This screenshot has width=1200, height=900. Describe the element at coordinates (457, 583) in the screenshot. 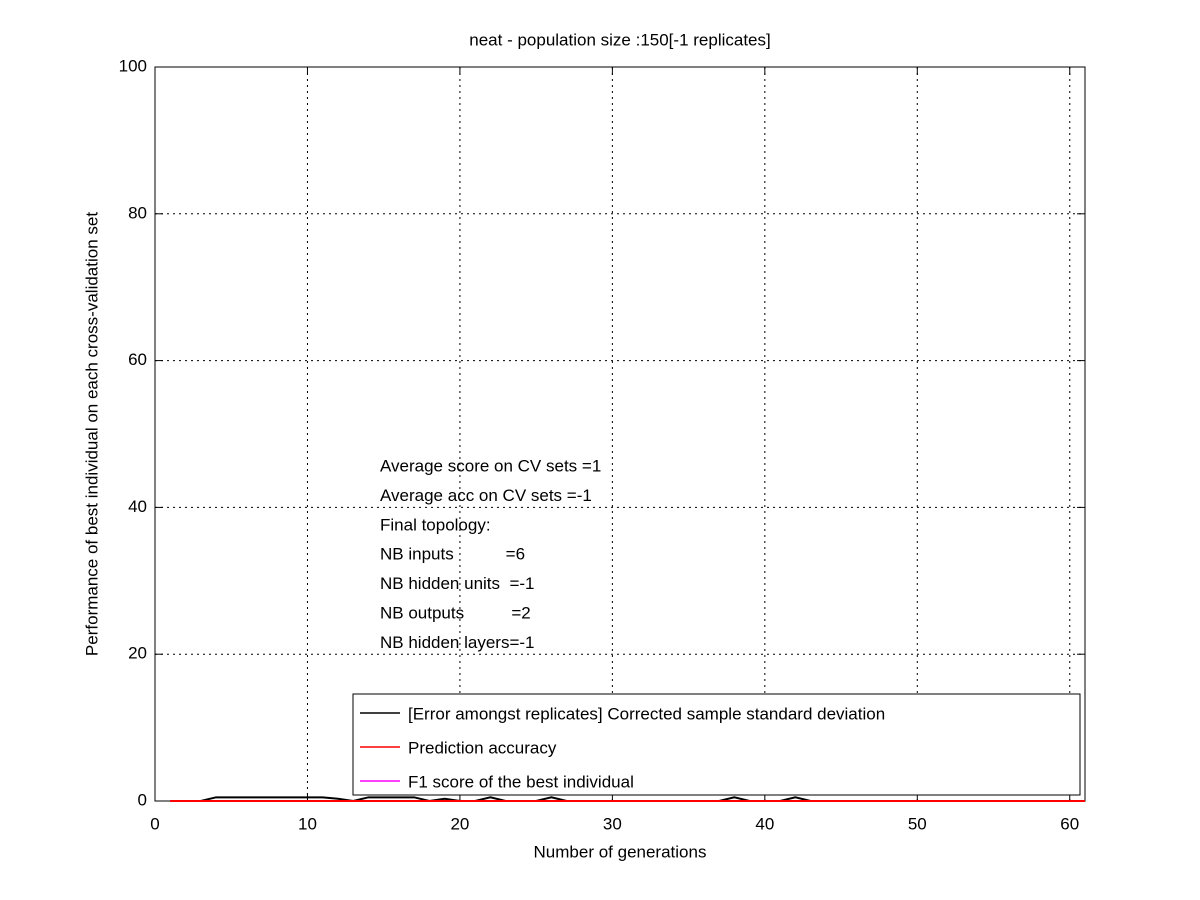

I see `annotation: NB hidden units =-1` at that location.